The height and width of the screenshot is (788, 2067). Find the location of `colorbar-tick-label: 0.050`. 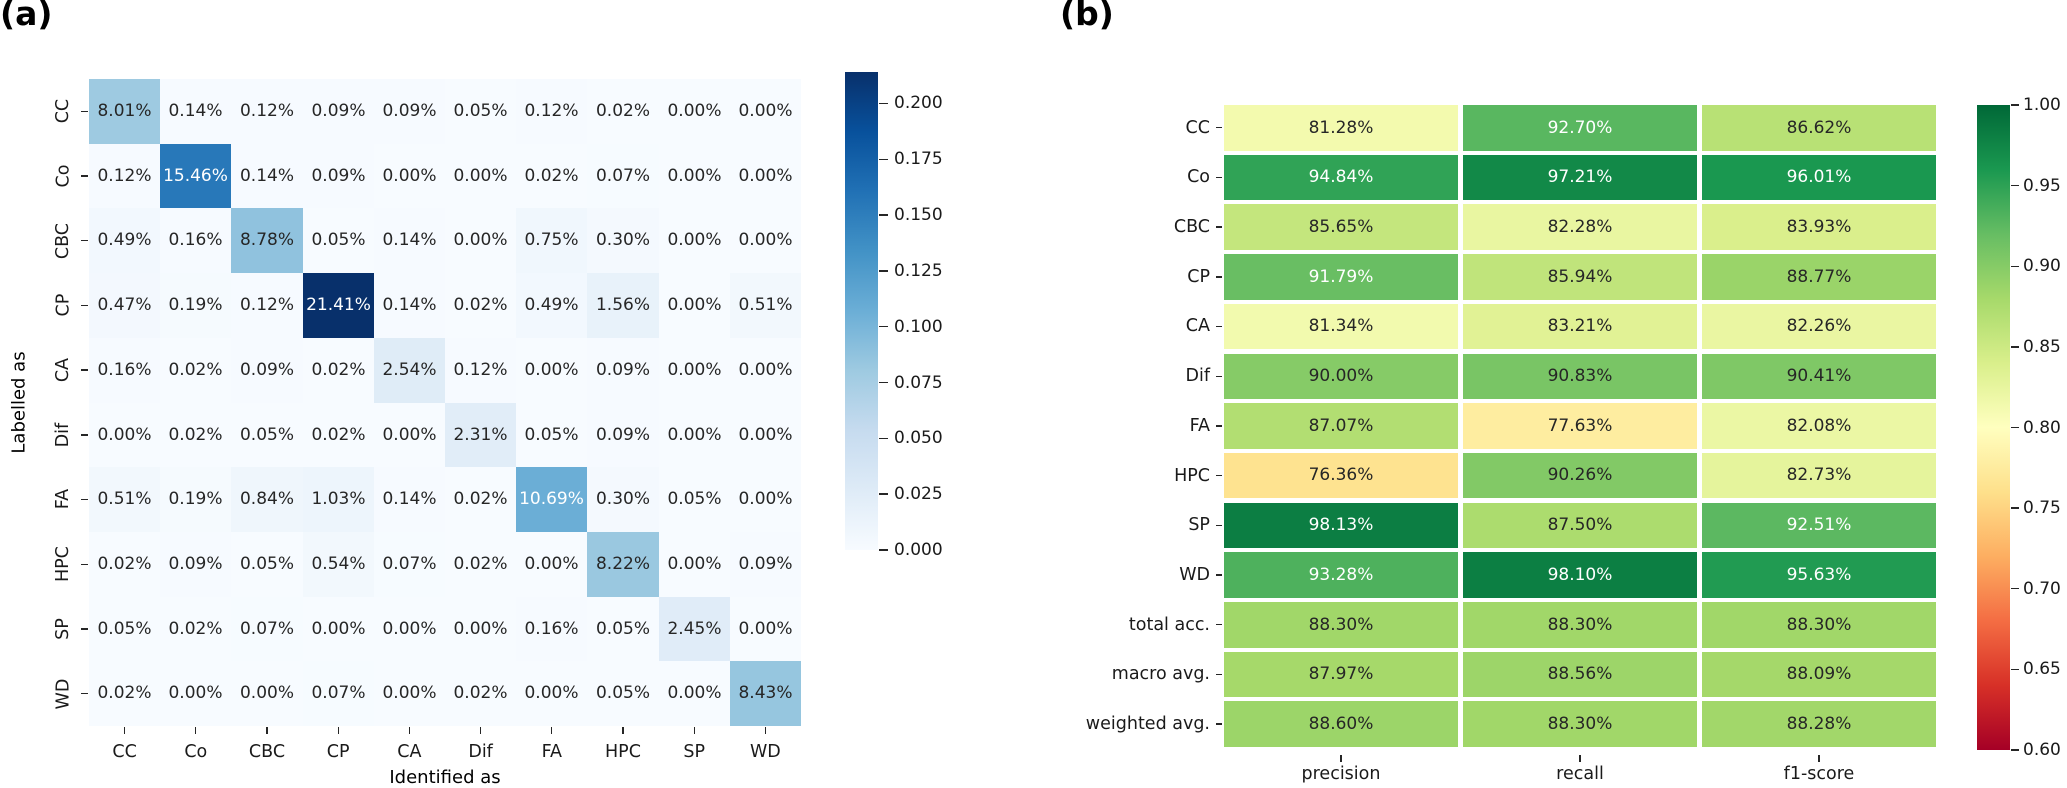

colorbar-tick-label: 0.050 is located at coordinates (918, 438).